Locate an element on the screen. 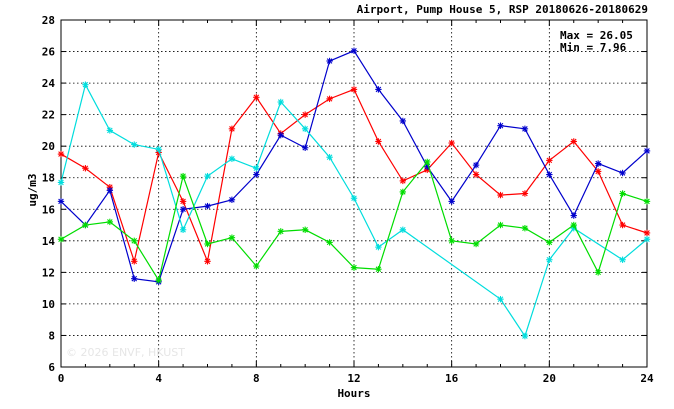  y-tick-label: 12 is located at coordinates (48, 272).